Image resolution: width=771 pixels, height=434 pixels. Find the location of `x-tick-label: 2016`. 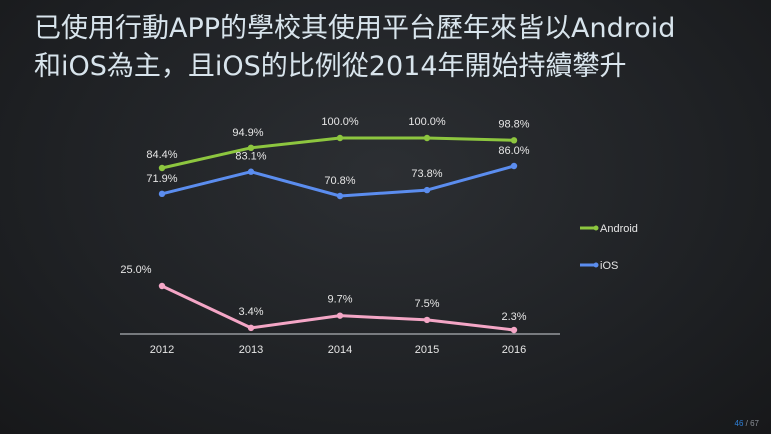

x-tick-label: 2016 is located at coordinates (514, 350).